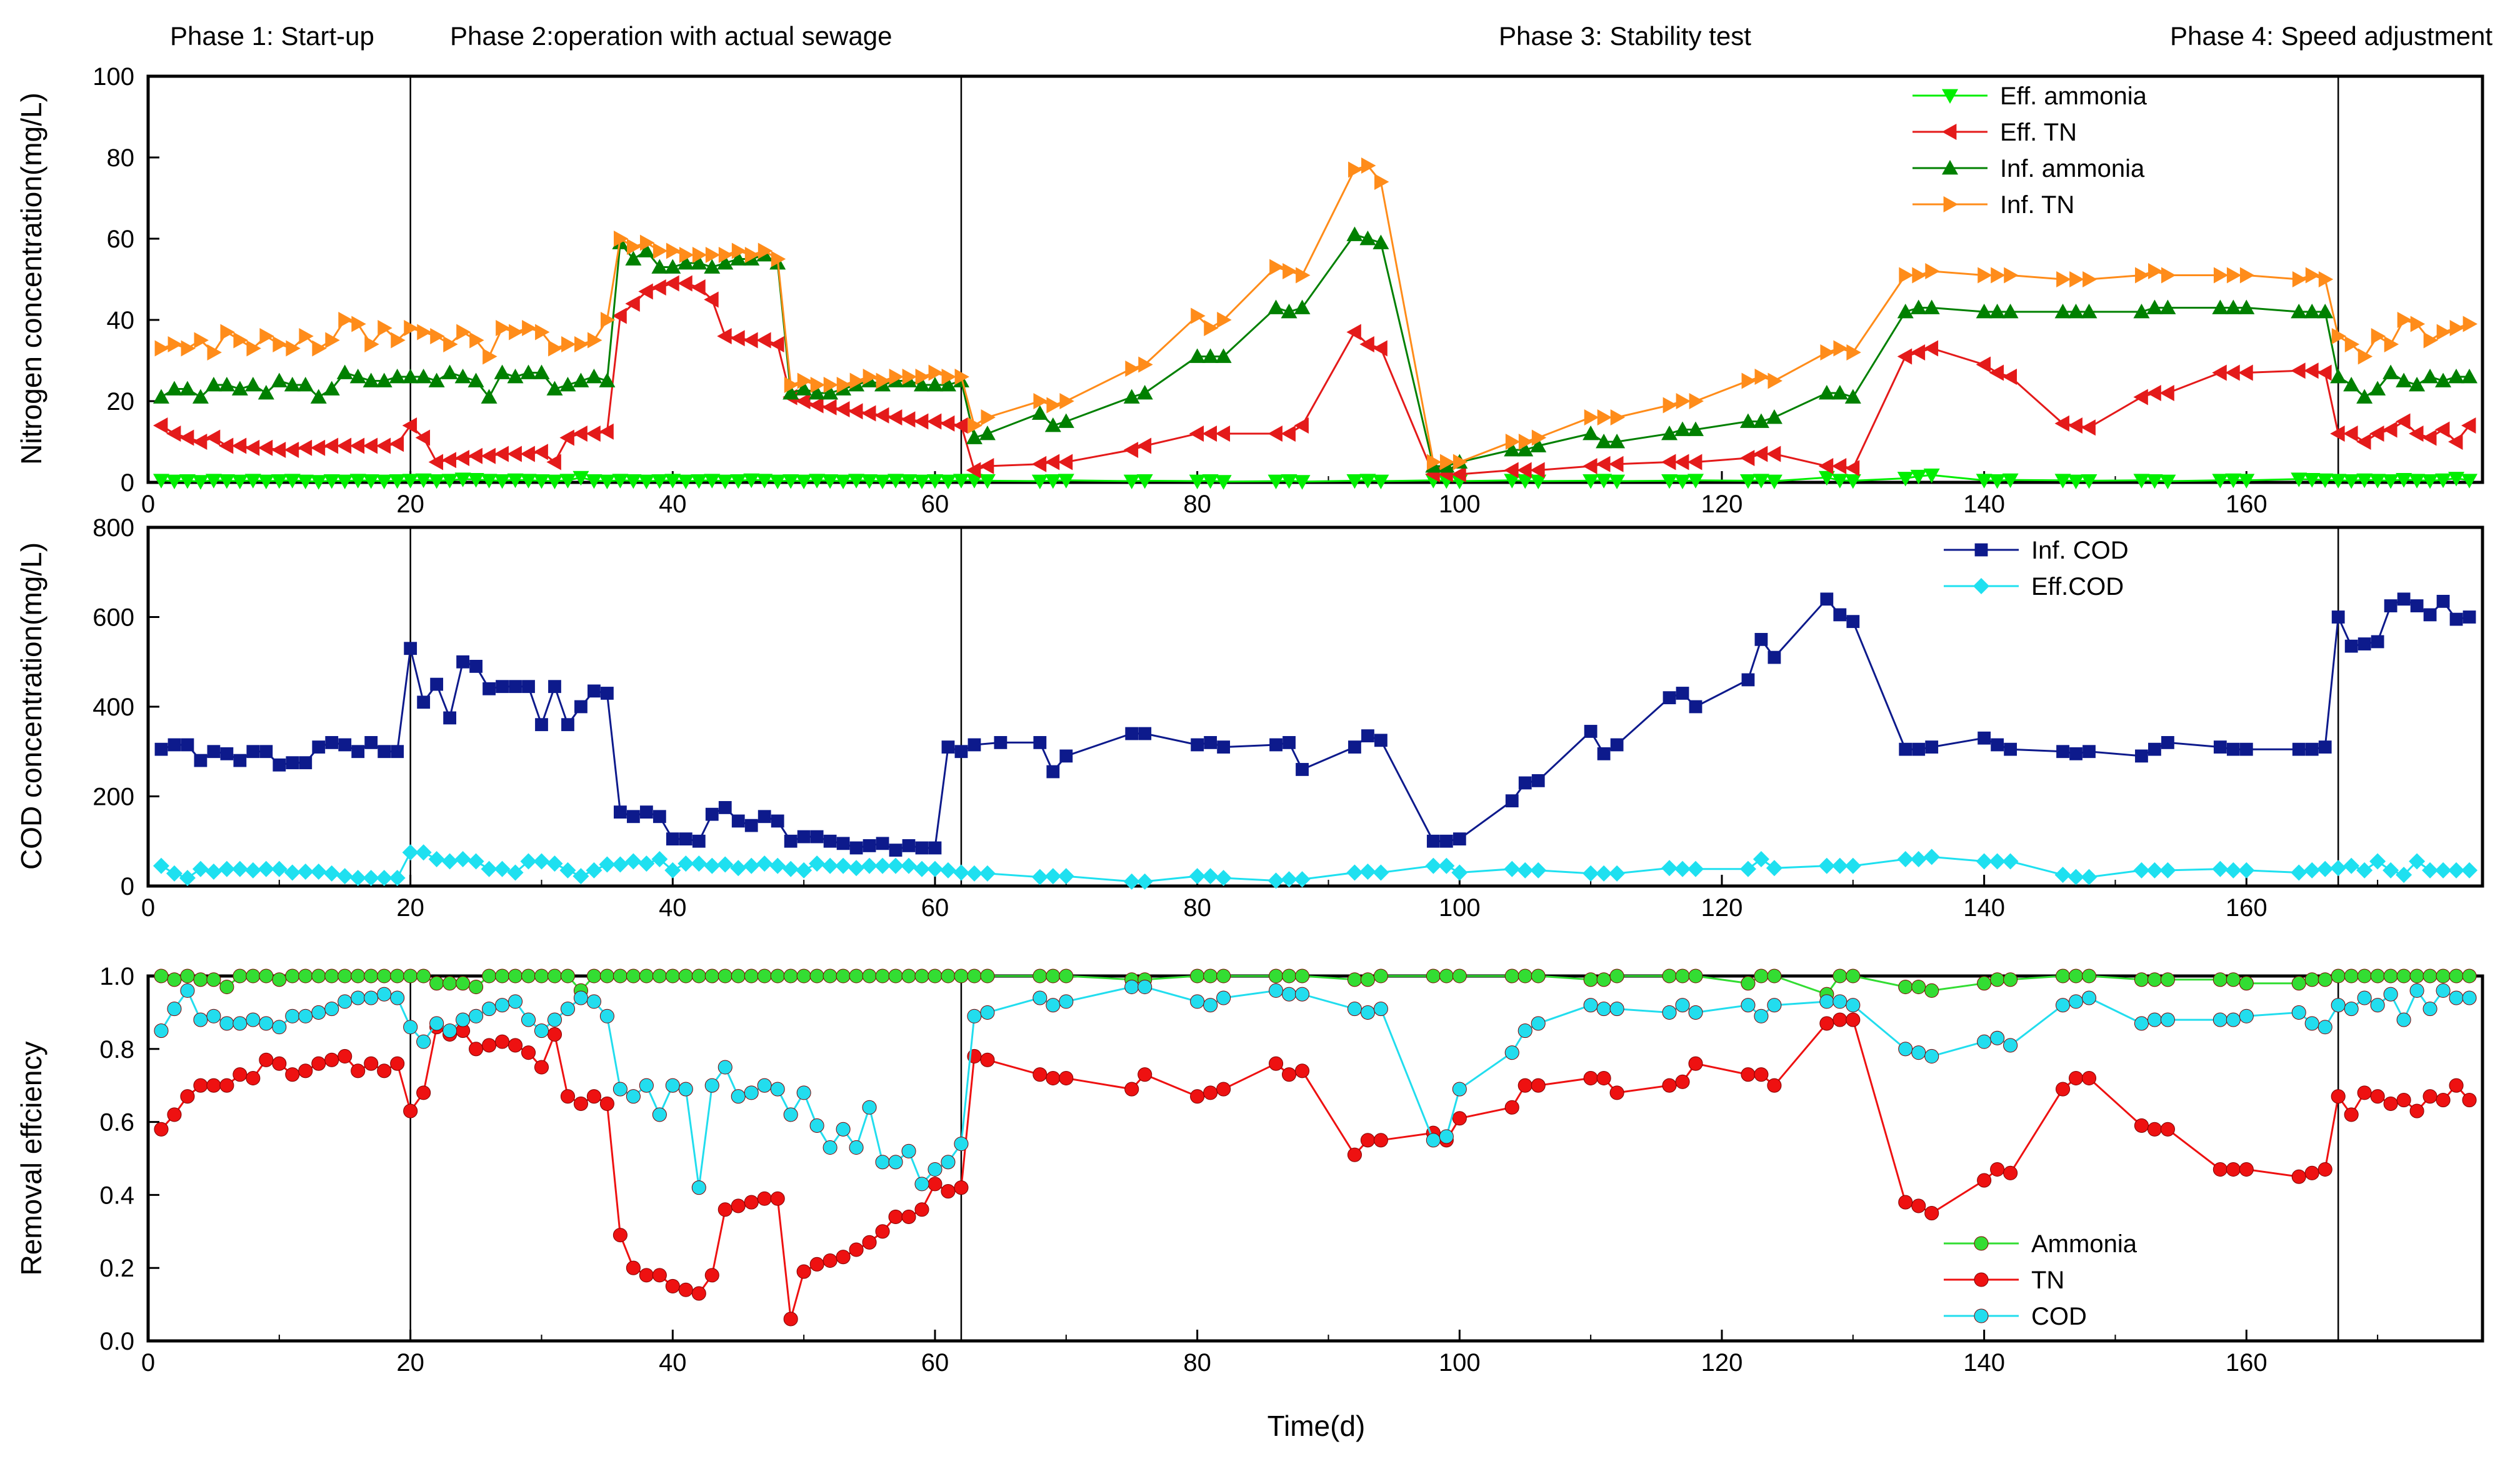 This screenshot has width=2520, height=1459. What do you see at coordinates (116, 1342) in the screenshot?
I see `removal-y-tick-label: 0.0` at bounding box center [116, 1342].